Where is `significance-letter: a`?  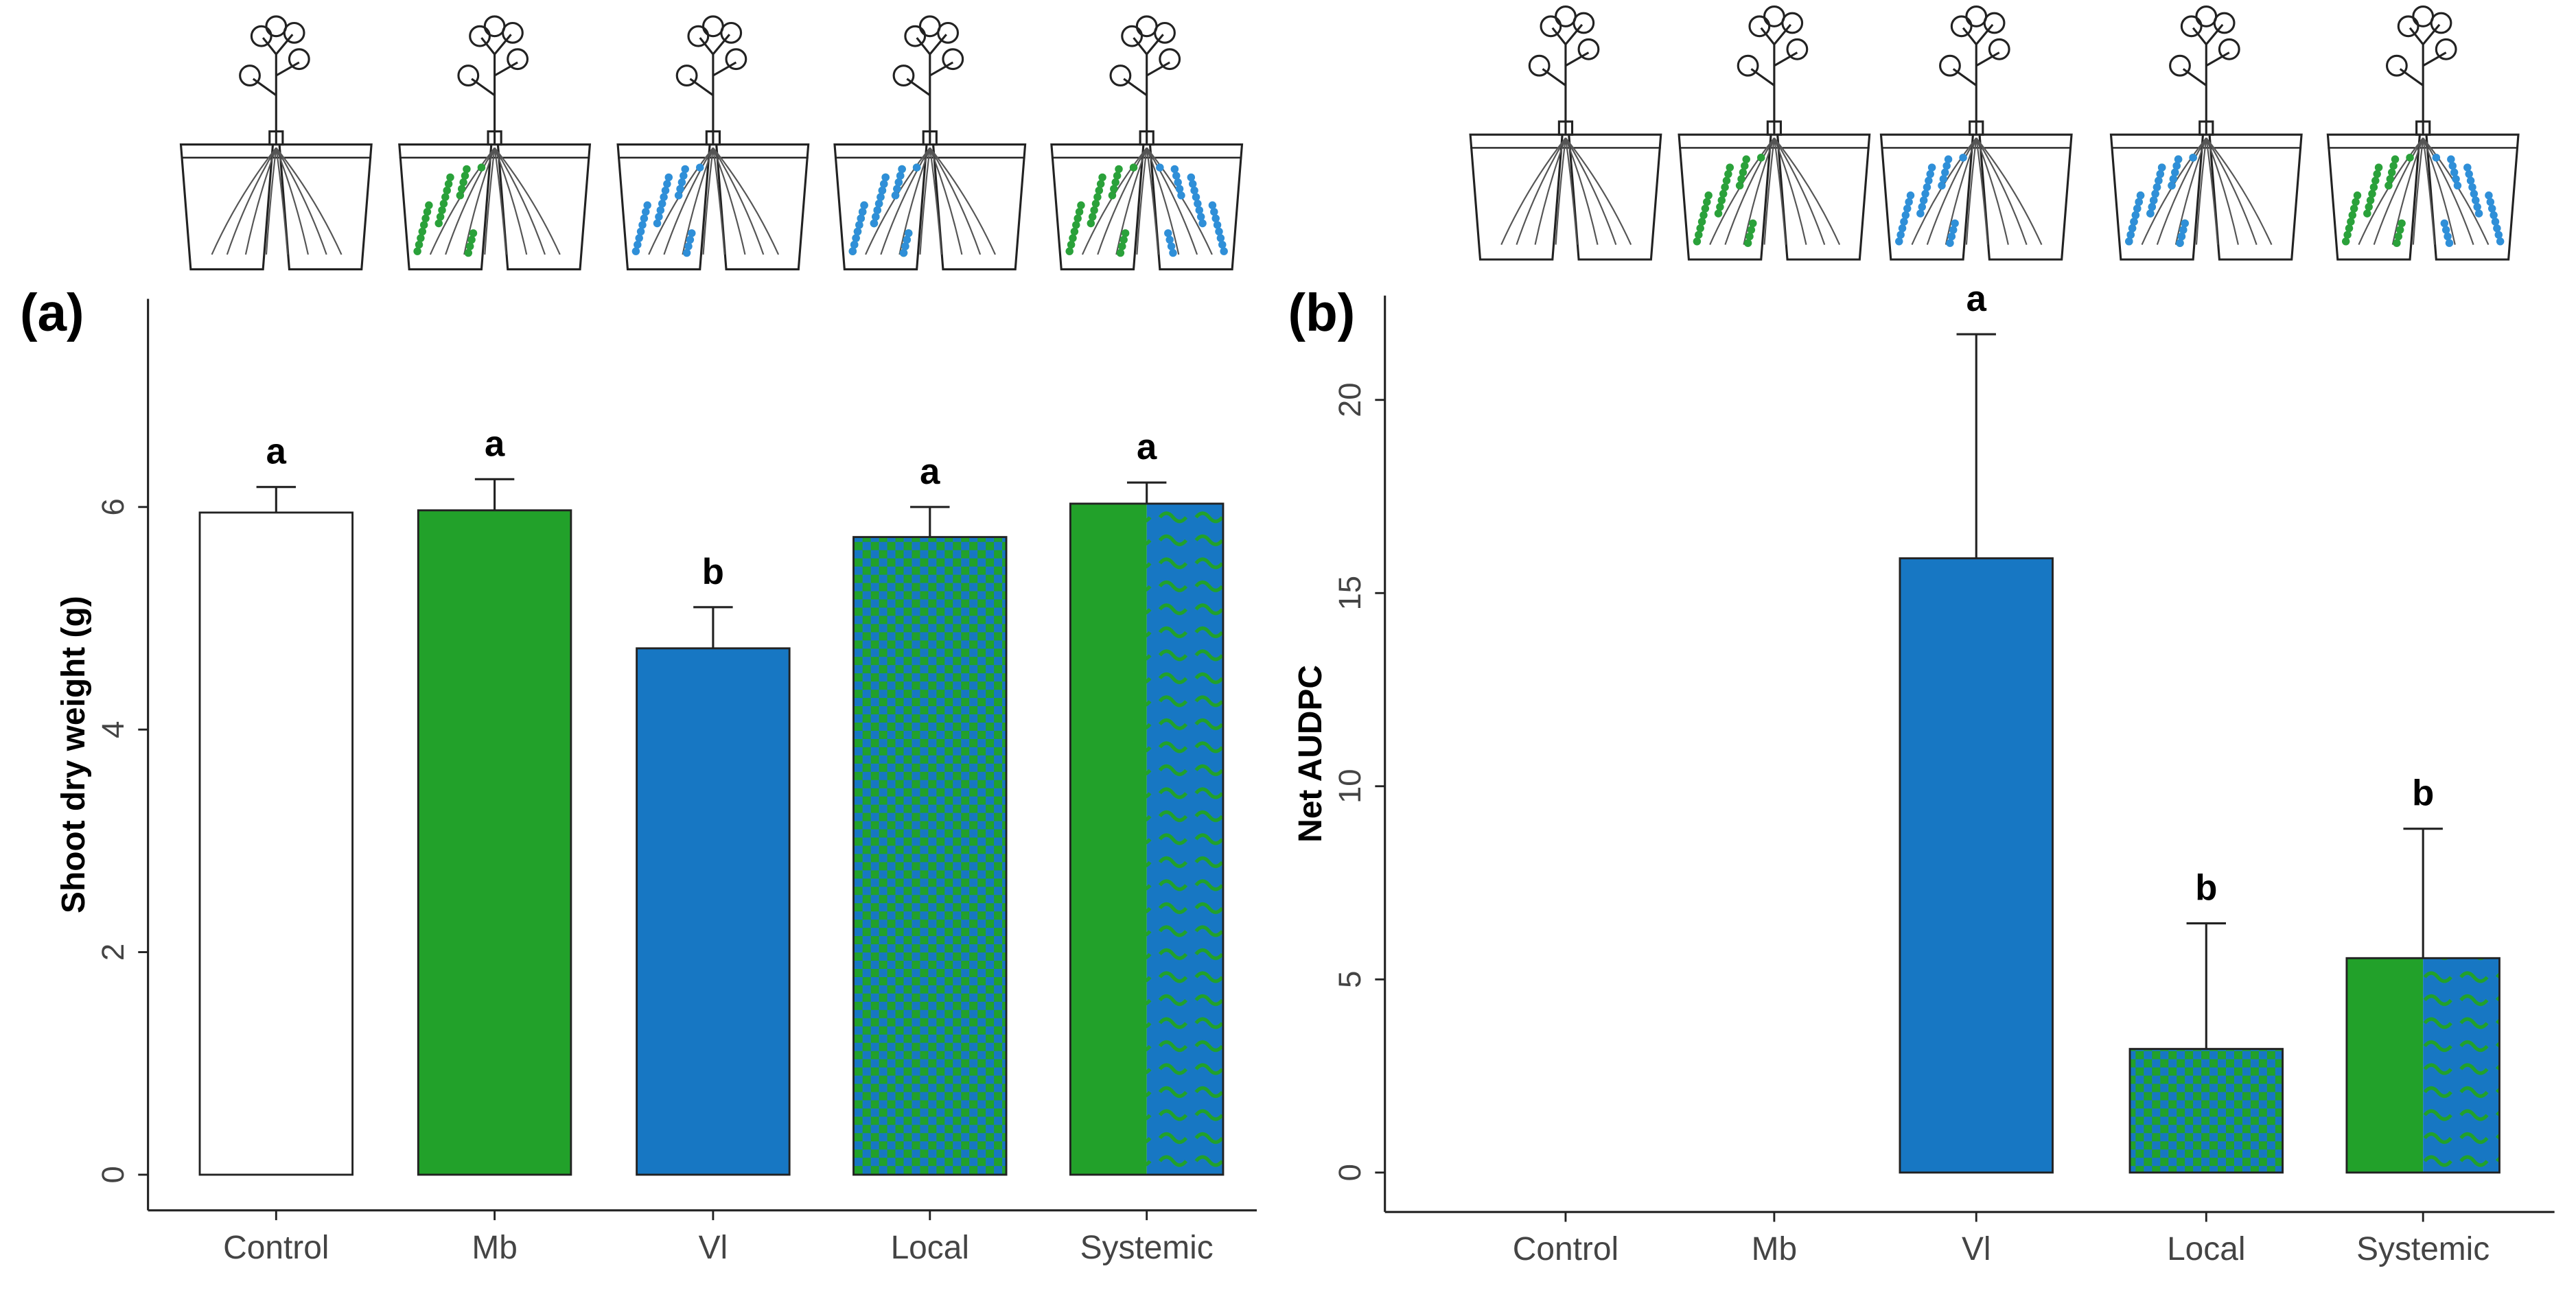
significance-letter: a is located at coordinates (1976, 299).